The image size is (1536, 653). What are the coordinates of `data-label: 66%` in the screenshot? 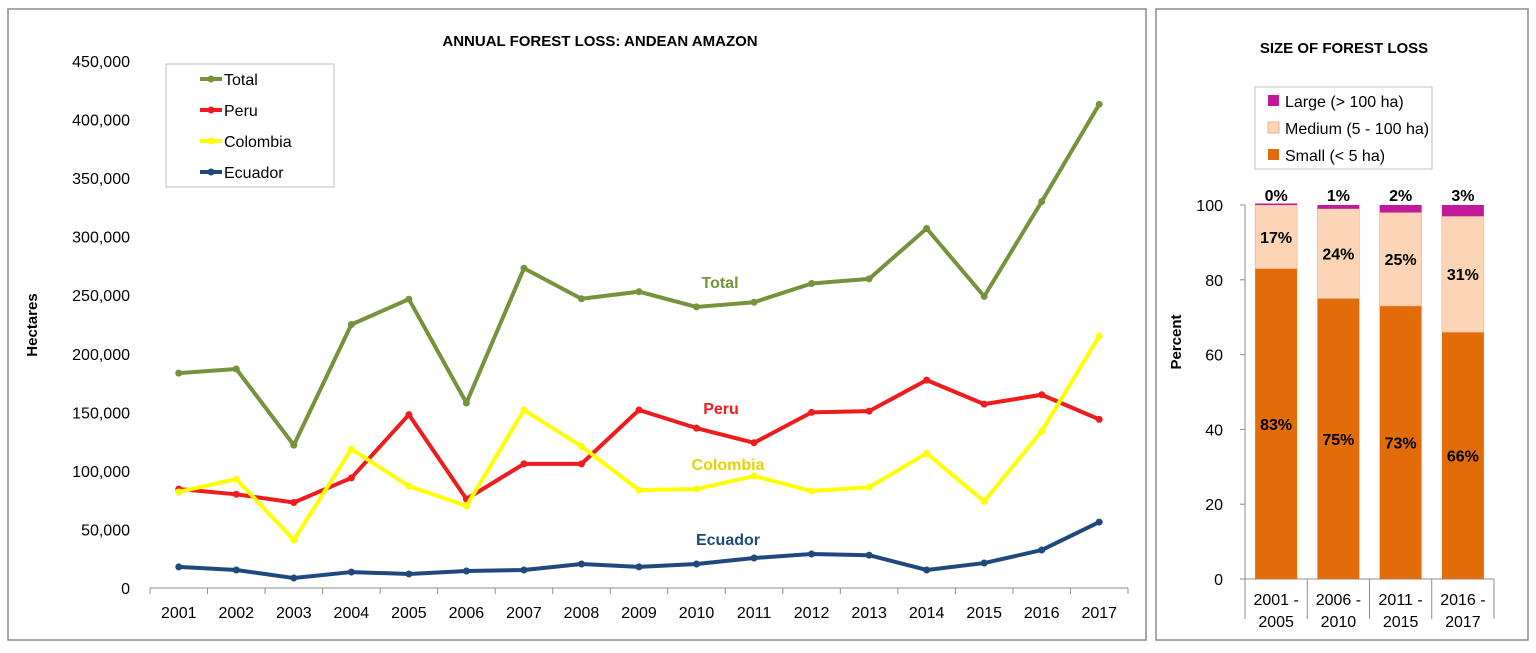 It's located at (1463, 457).